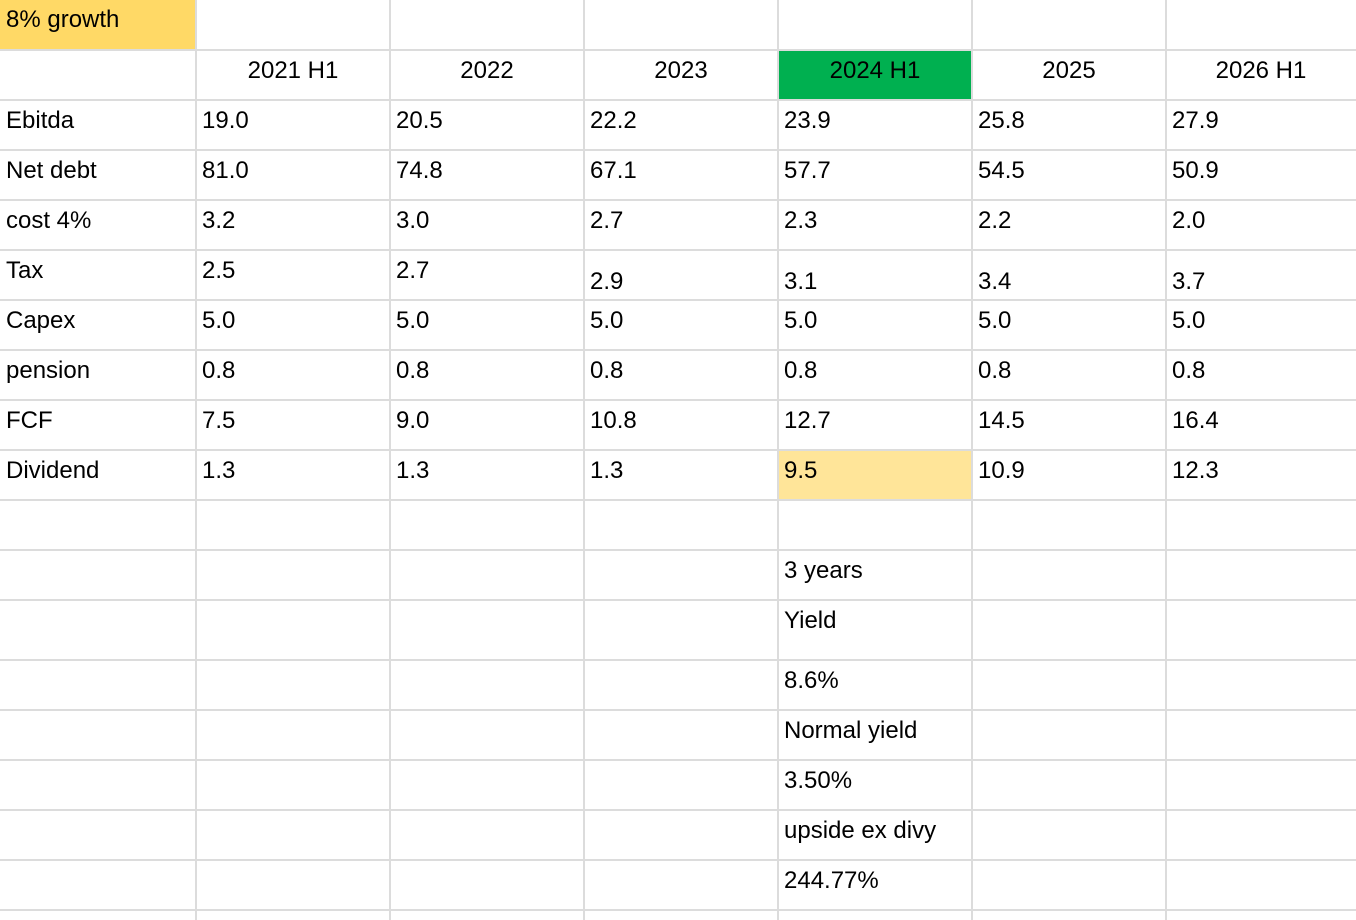 This screenshot has height=920, width=1356. I want to click on row-label-cell: cost 4%, so click(98, 225).